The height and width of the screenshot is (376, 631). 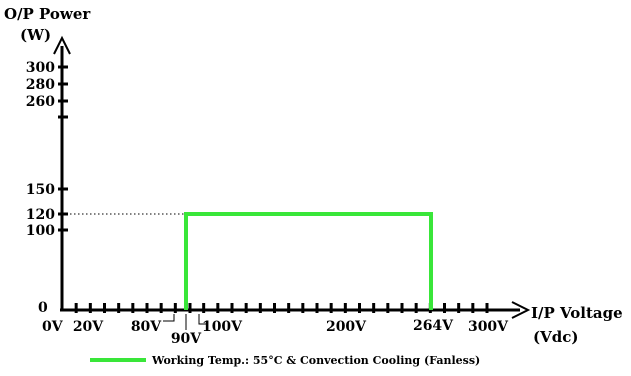 I want to click on series-line, so click(x=308, y=261).